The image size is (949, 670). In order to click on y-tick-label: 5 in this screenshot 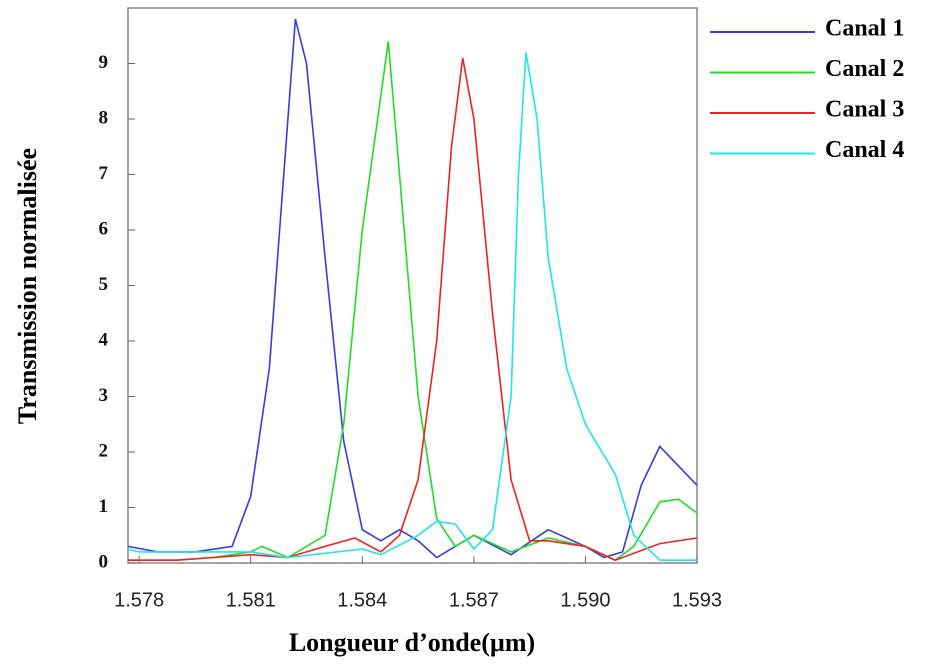, I will do `click(104, 284)`.